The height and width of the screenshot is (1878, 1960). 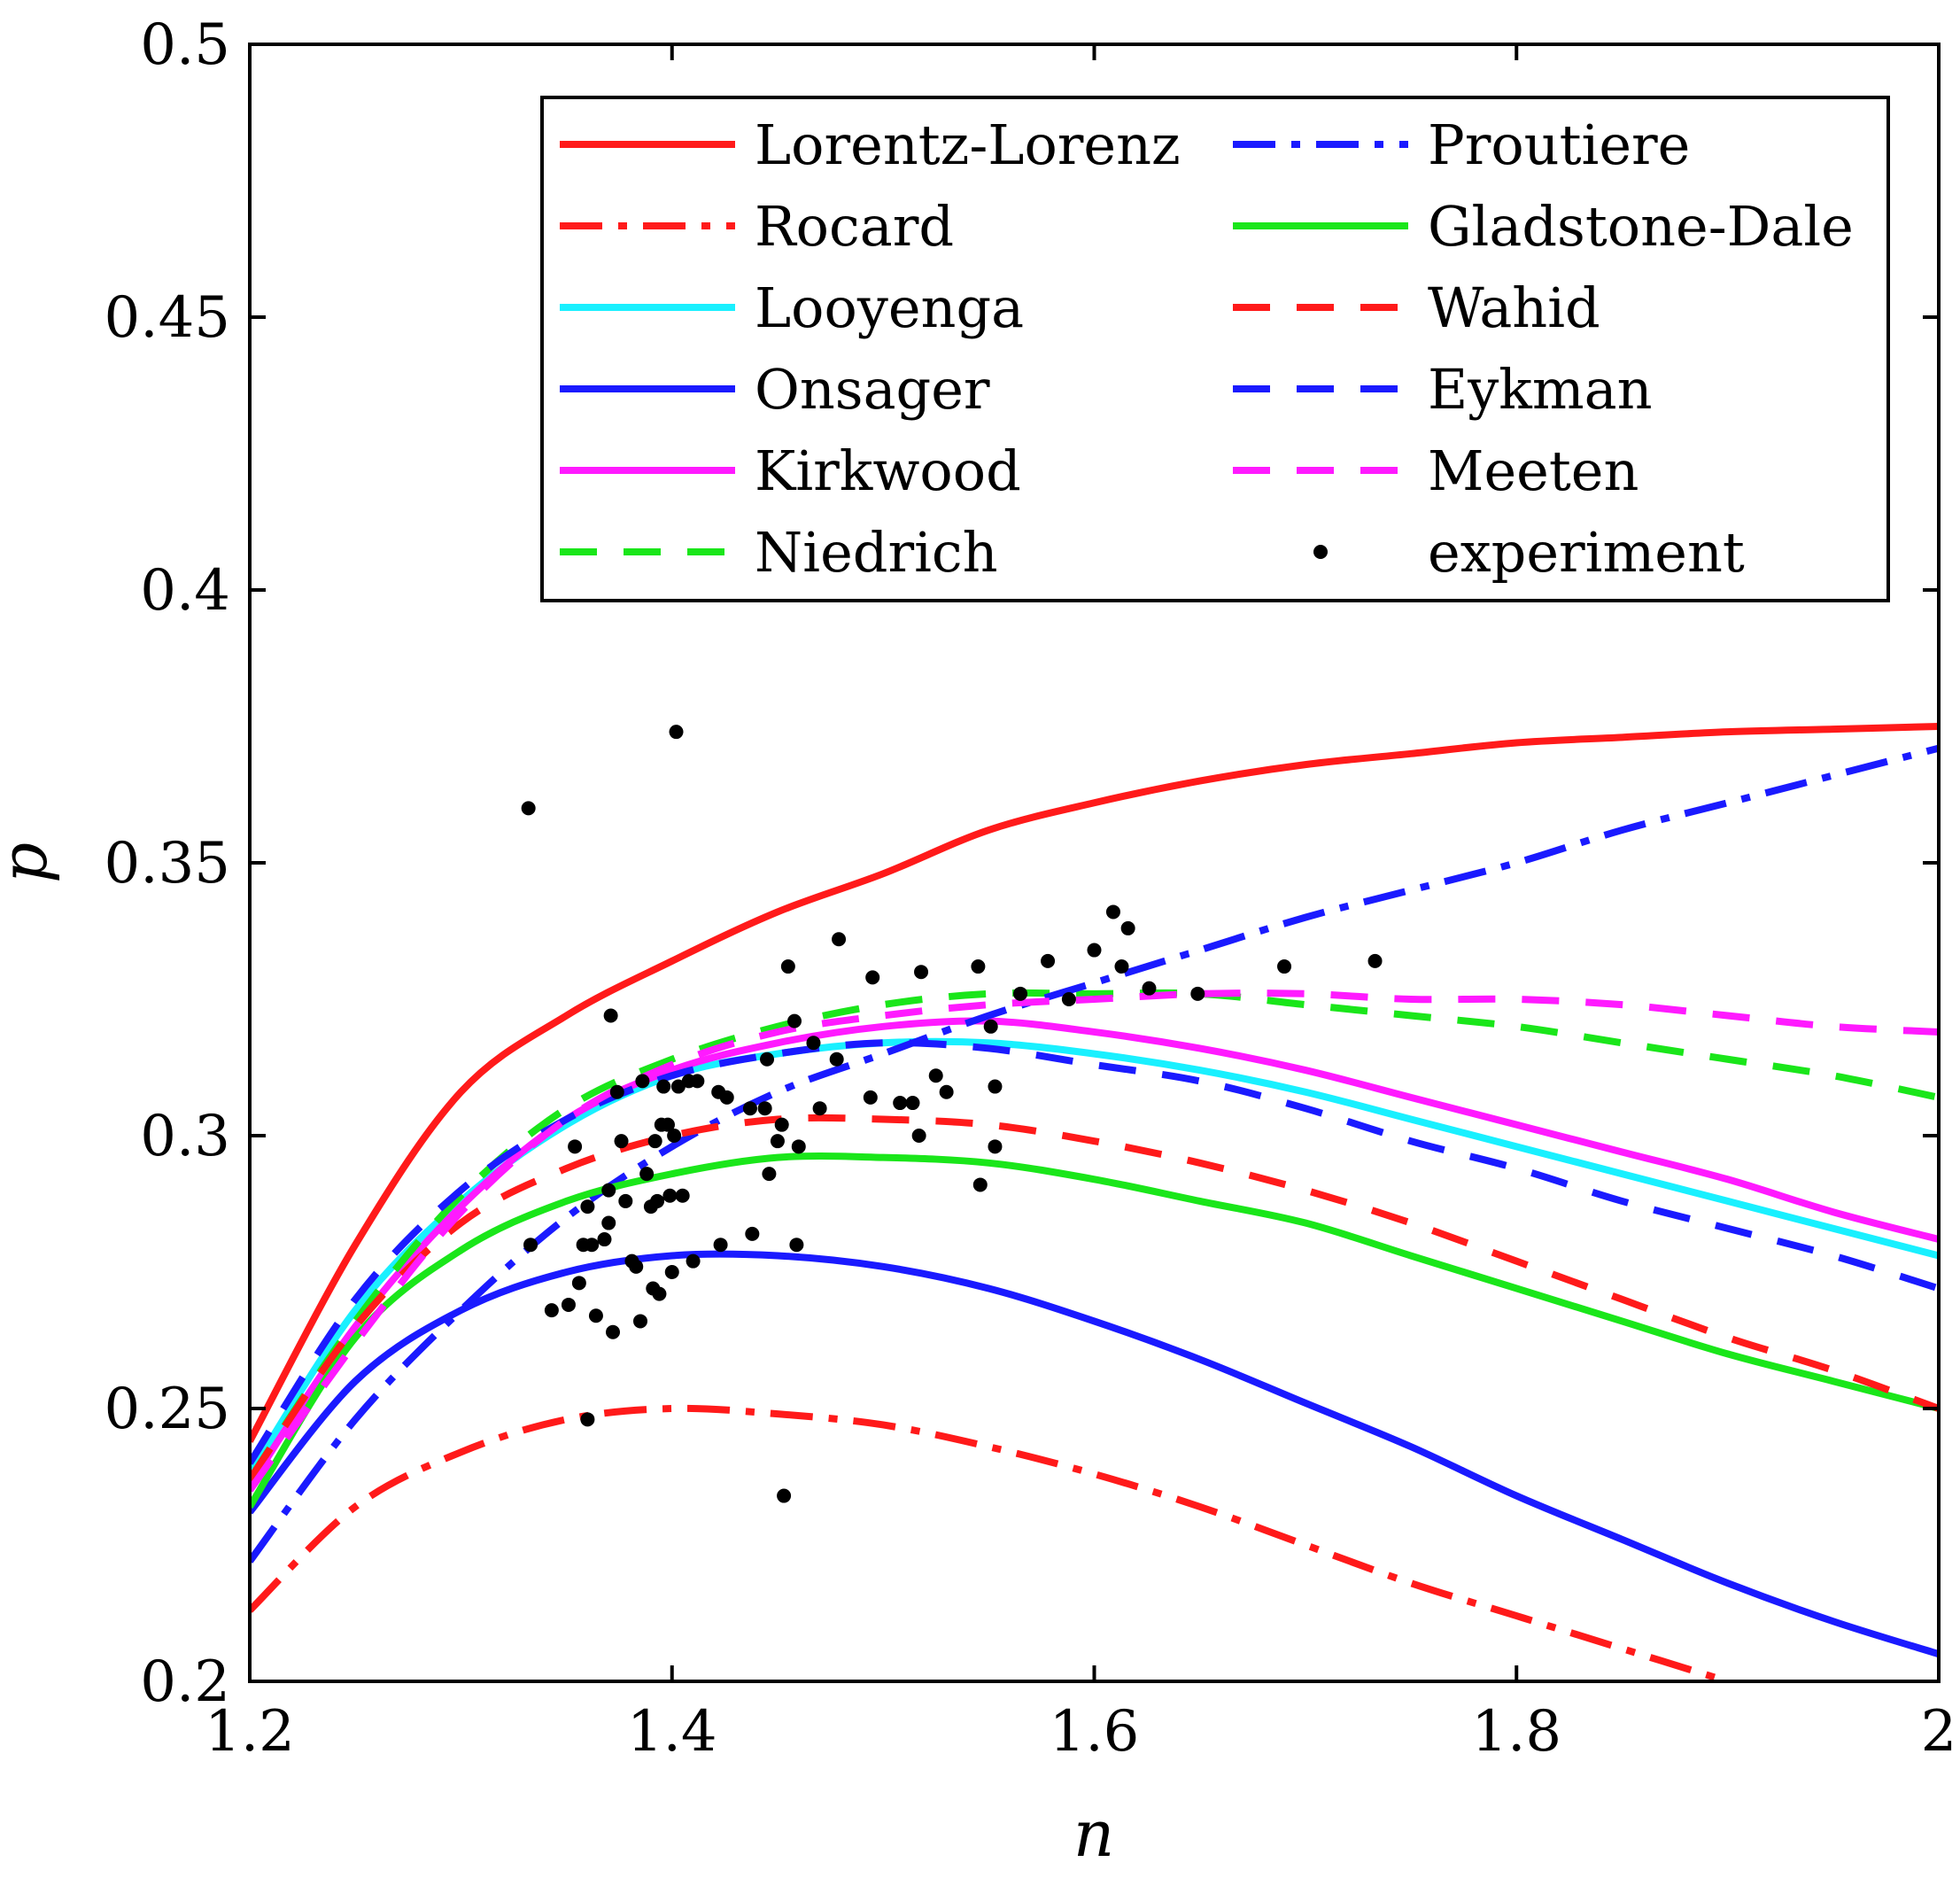 I want to click on y-tick-label: 0.25, so click(x=168, y=1409).